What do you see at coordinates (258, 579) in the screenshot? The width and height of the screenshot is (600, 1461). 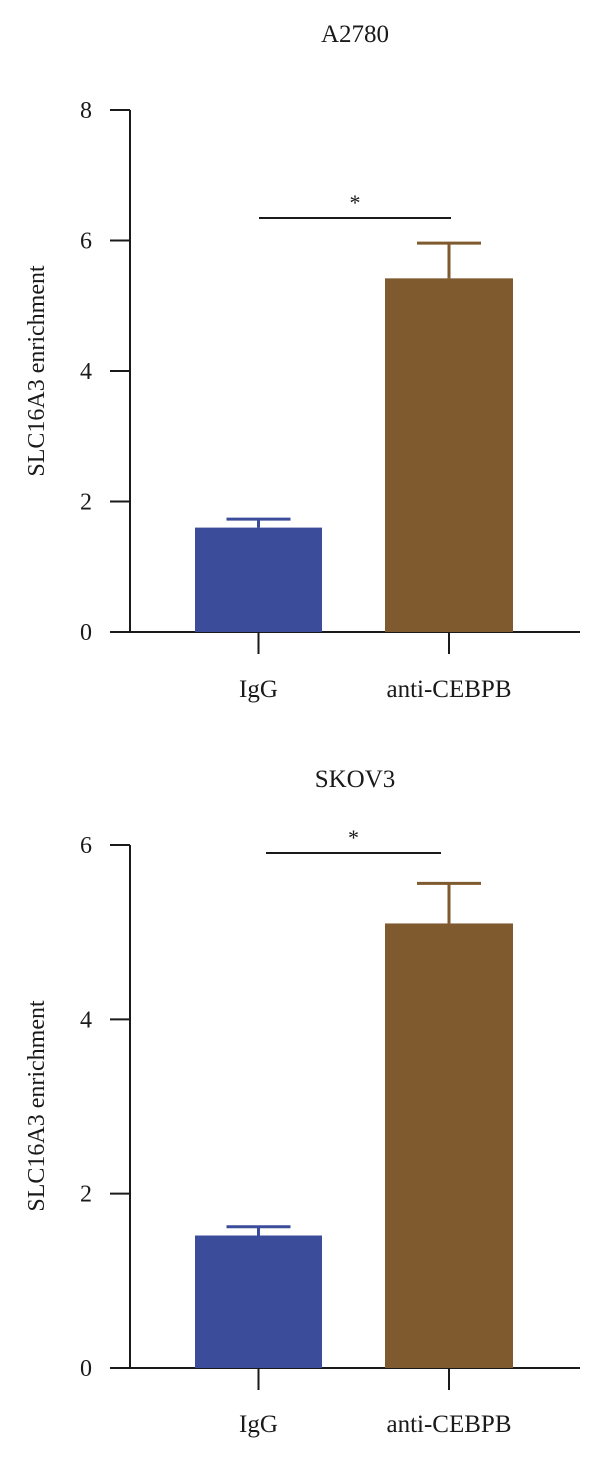 I see `panel-1-bar-igg` at bounding box center [258, 579].